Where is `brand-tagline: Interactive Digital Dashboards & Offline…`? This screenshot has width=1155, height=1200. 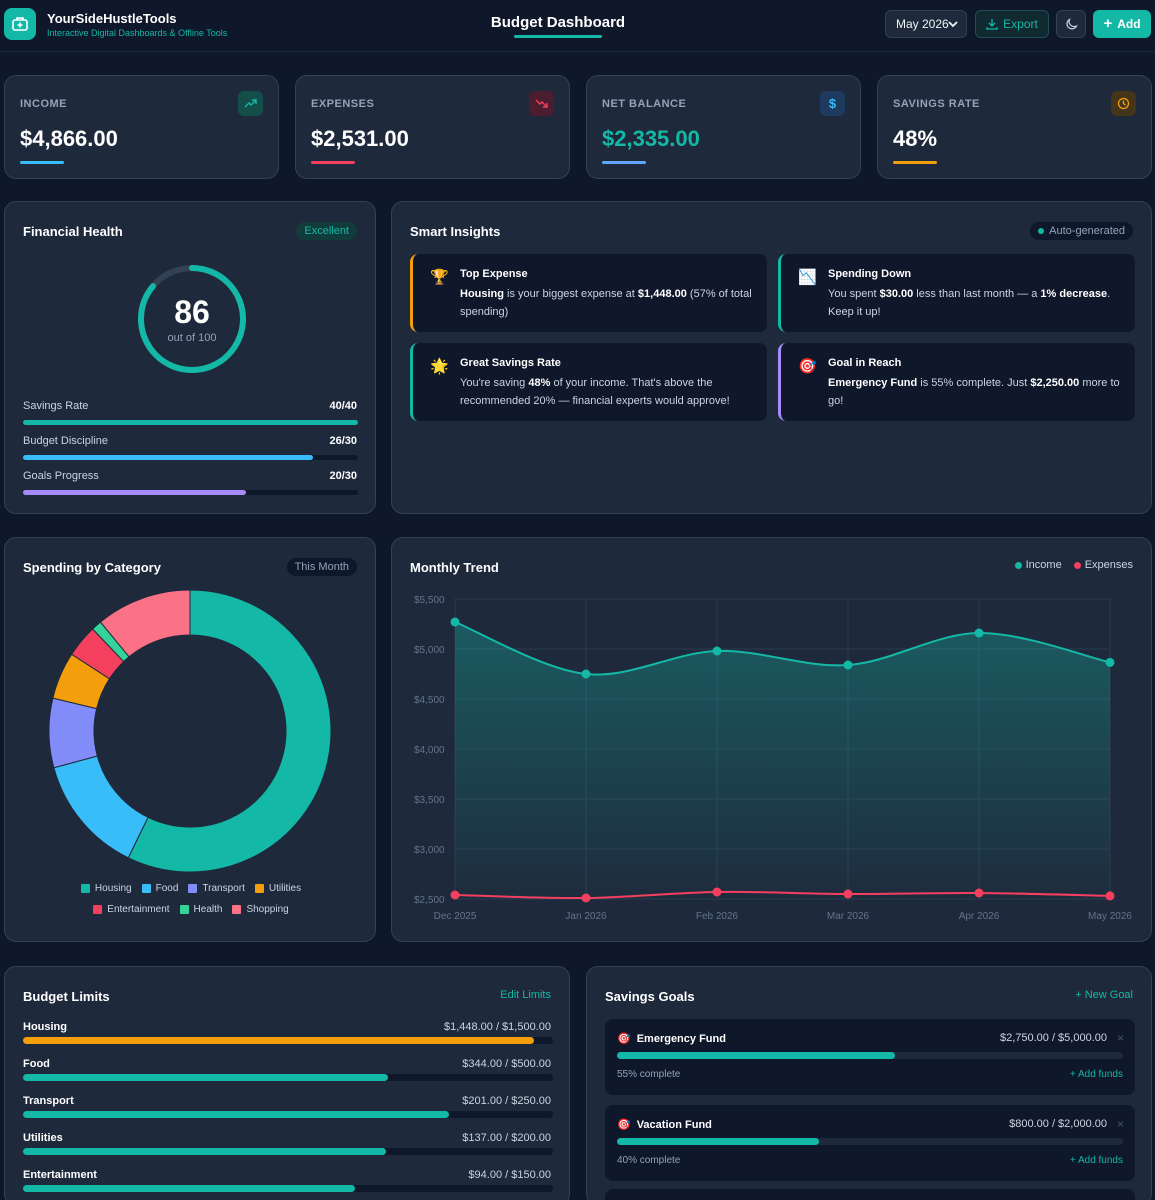 brand-tagline: Interactive Digital Dashboards & Offline… is located at coordinates (137, 33).